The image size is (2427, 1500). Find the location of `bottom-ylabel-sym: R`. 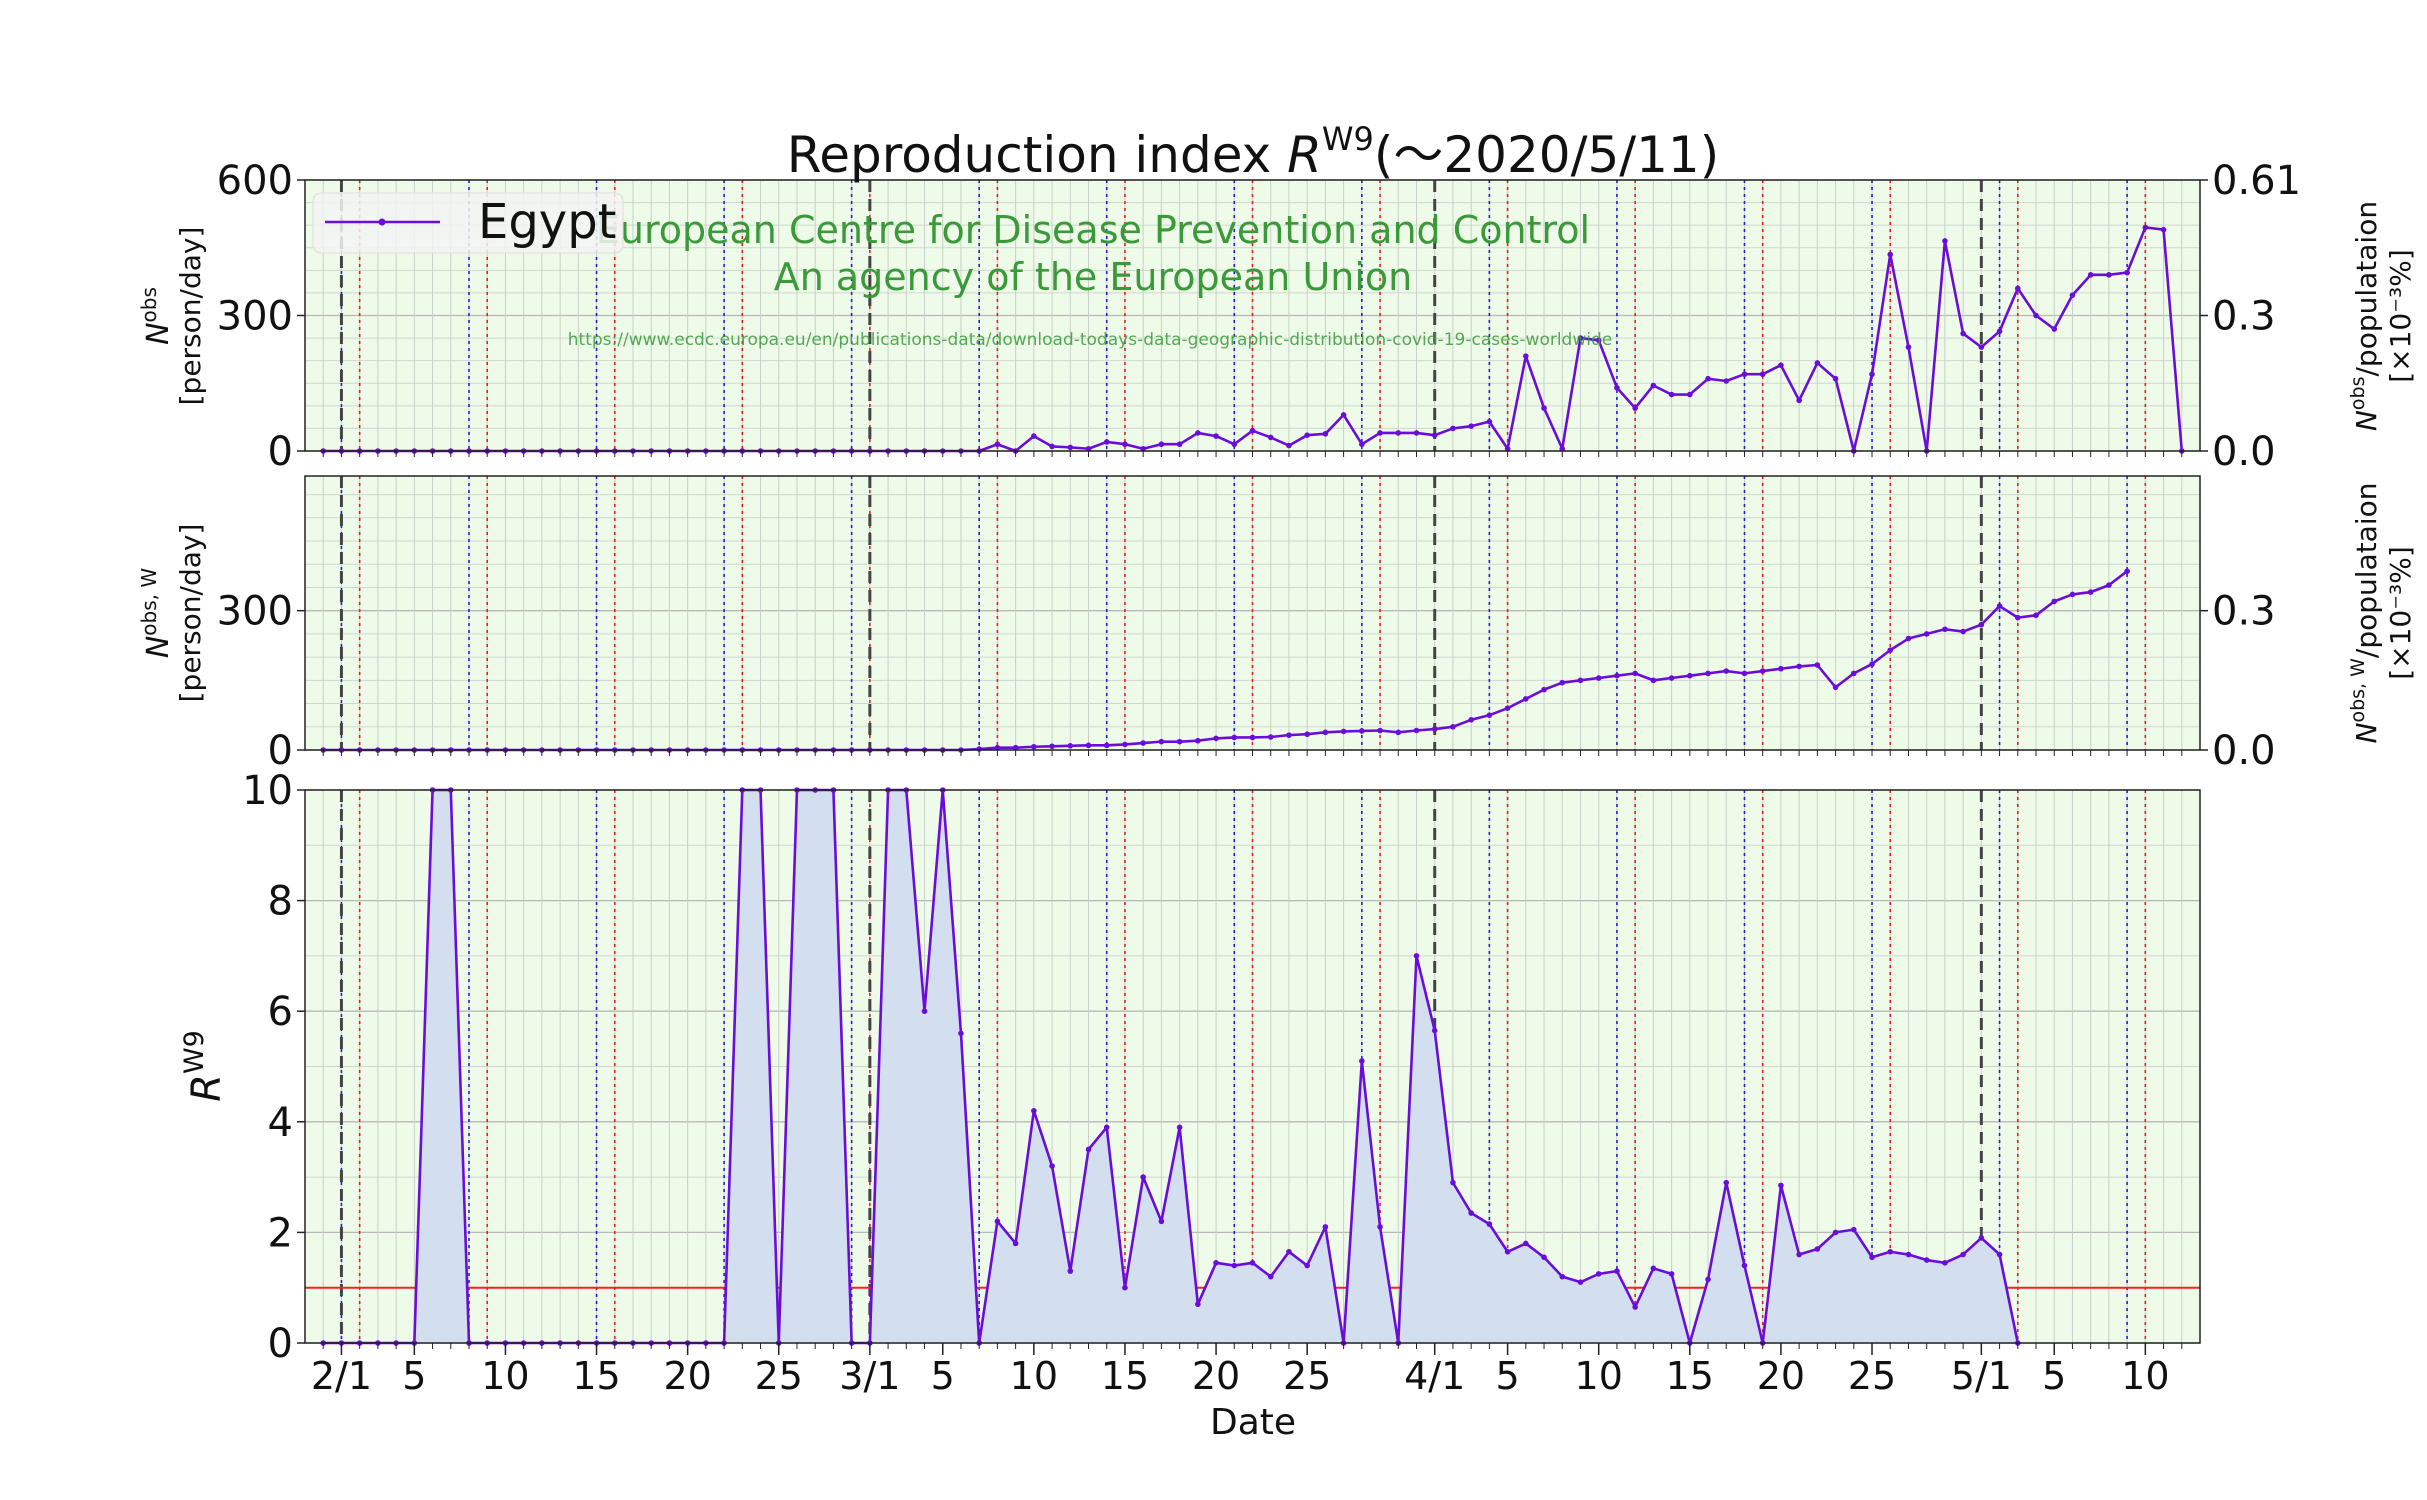

bottom-ylabel-sym: R is located at coordinates (207, 1088).